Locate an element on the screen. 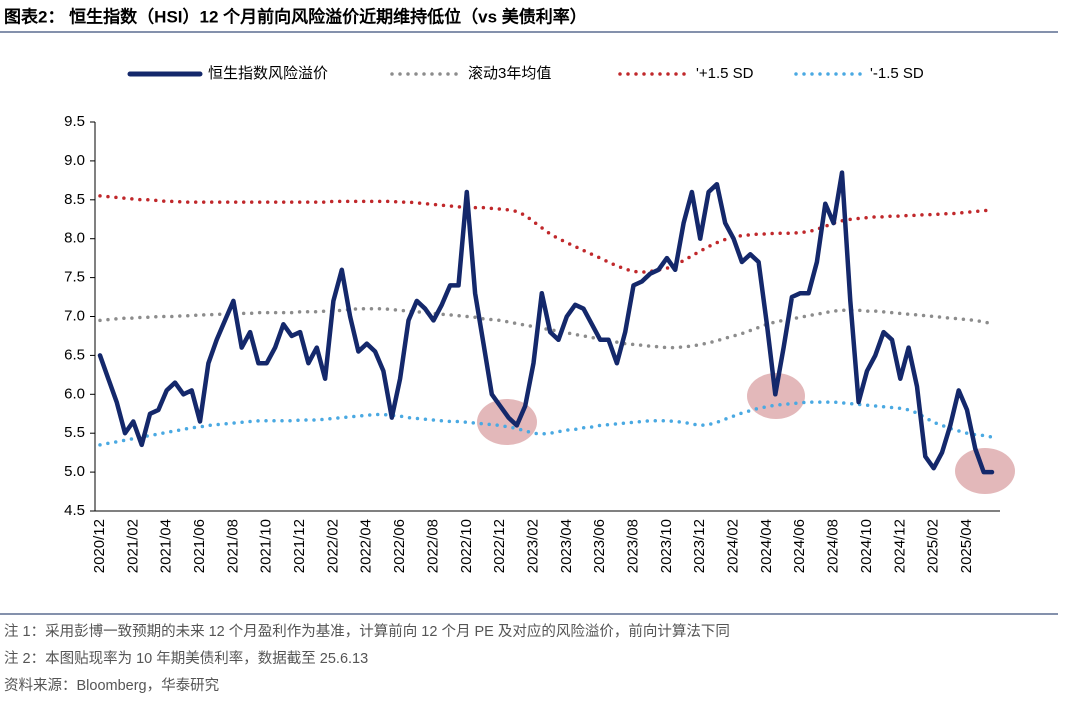 Image resolution: width=1070 pixels, height=709 pixels. y-tick-label: 5.5 is located at coordinates (74, 432).